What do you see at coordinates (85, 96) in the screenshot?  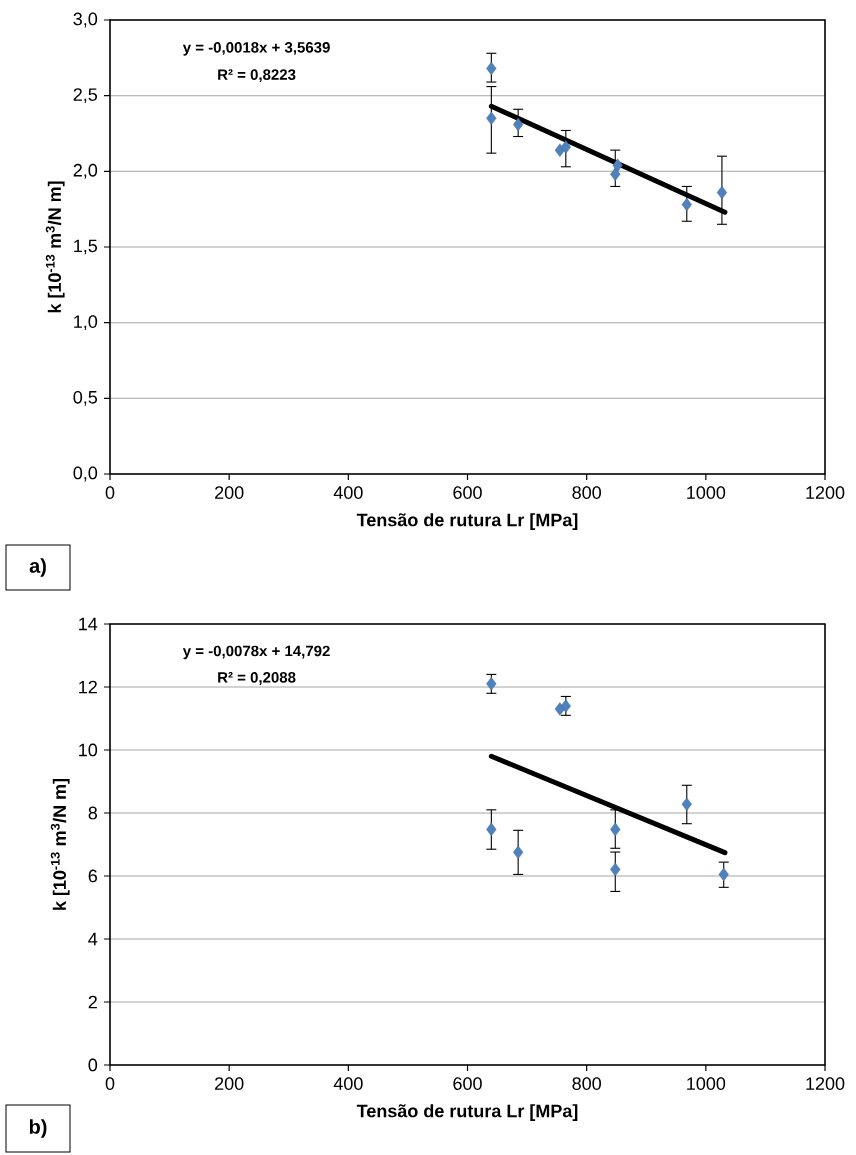 I see `y-tick-label: 2,5` at bounding box center [85, 96].